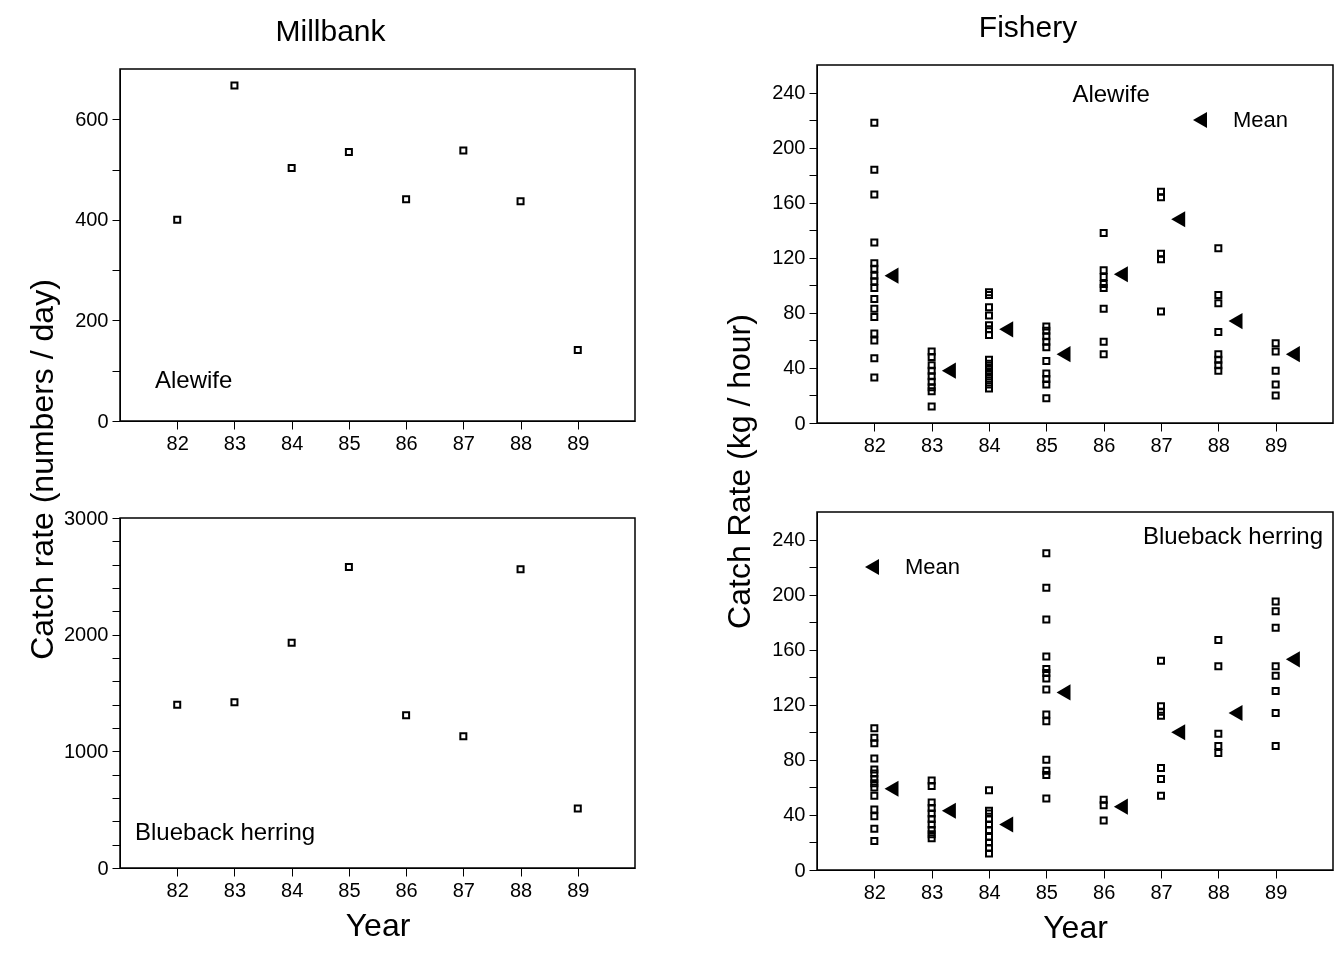  What do you see at coordinates (92, 118) in the screenshot?
I see `y-tick-label: 600` at bounding box center [92, 118].